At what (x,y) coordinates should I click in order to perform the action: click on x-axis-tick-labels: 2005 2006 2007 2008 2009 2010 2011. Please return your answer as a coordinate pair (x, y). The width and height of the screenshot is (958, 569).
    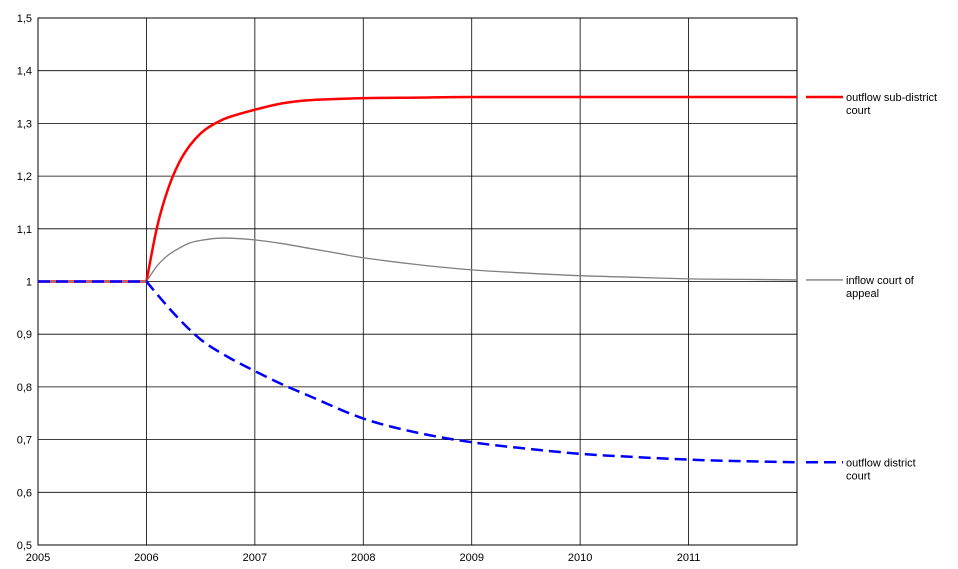
    Looking at the image, I should click on (363, 558).